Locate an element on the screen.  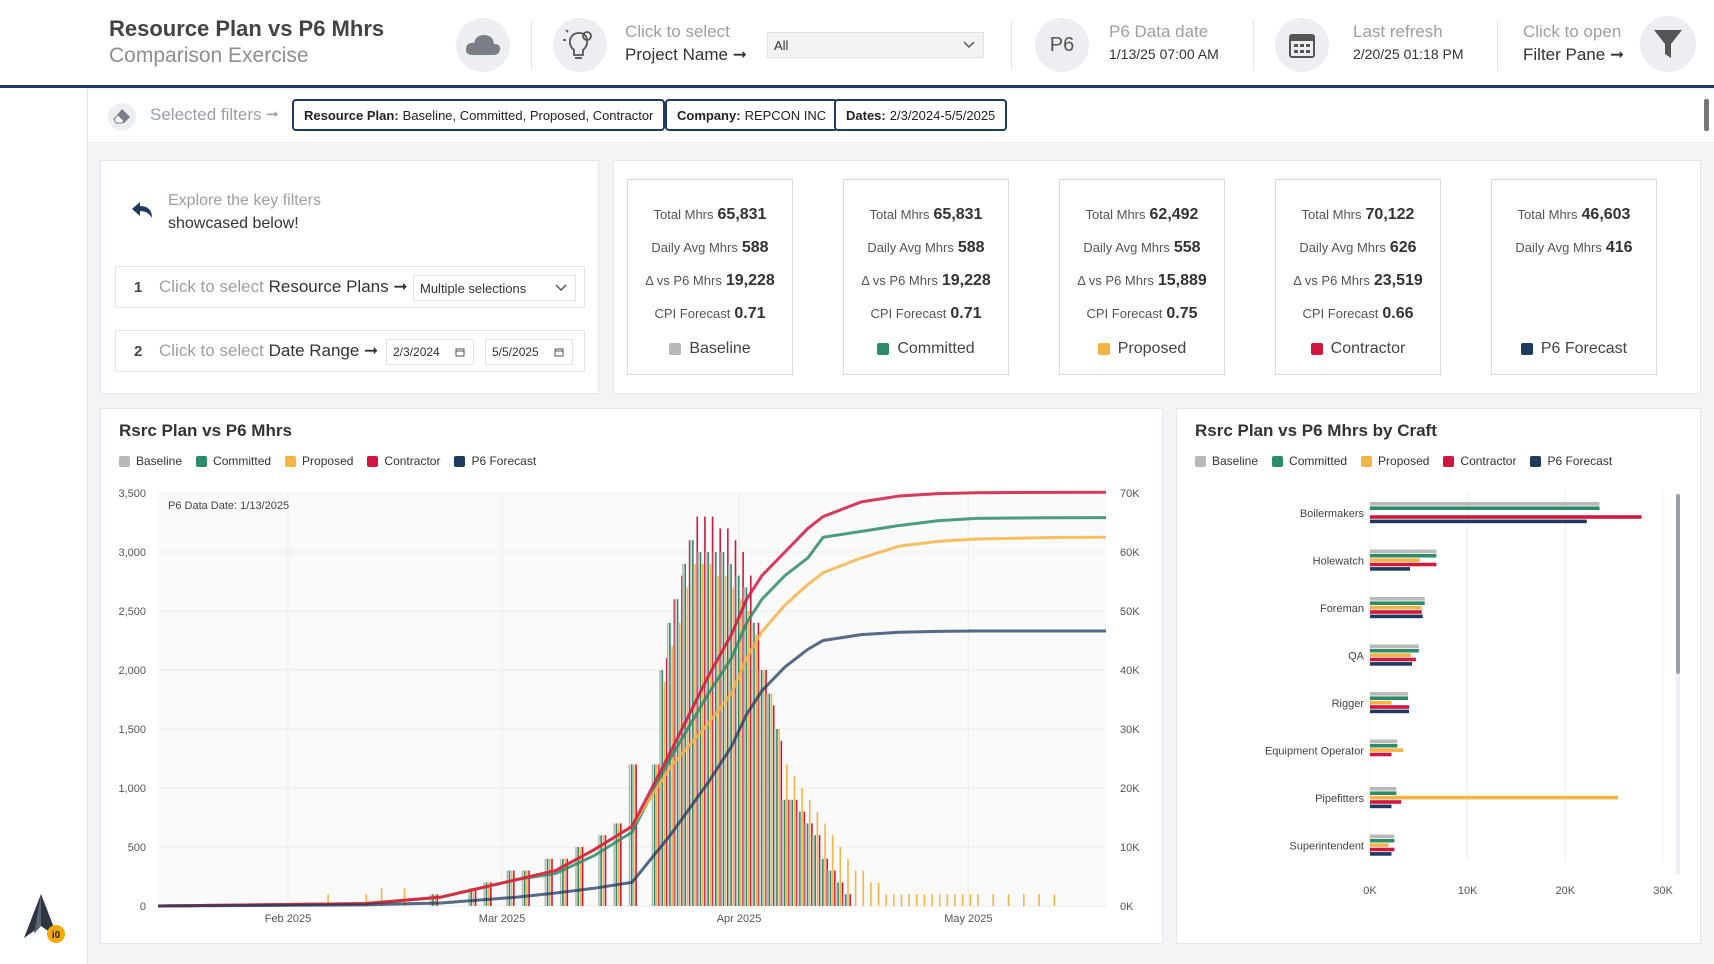
kpi-legend: Baseline is located at coordinates (710, 349).